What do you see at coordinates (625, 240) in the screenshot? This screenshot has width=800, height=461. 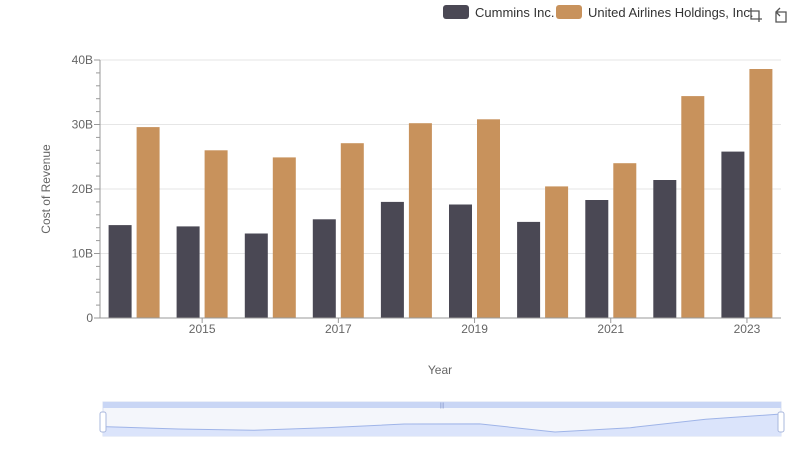 I see `bar-united-2021` at bounding box center [625, 240].